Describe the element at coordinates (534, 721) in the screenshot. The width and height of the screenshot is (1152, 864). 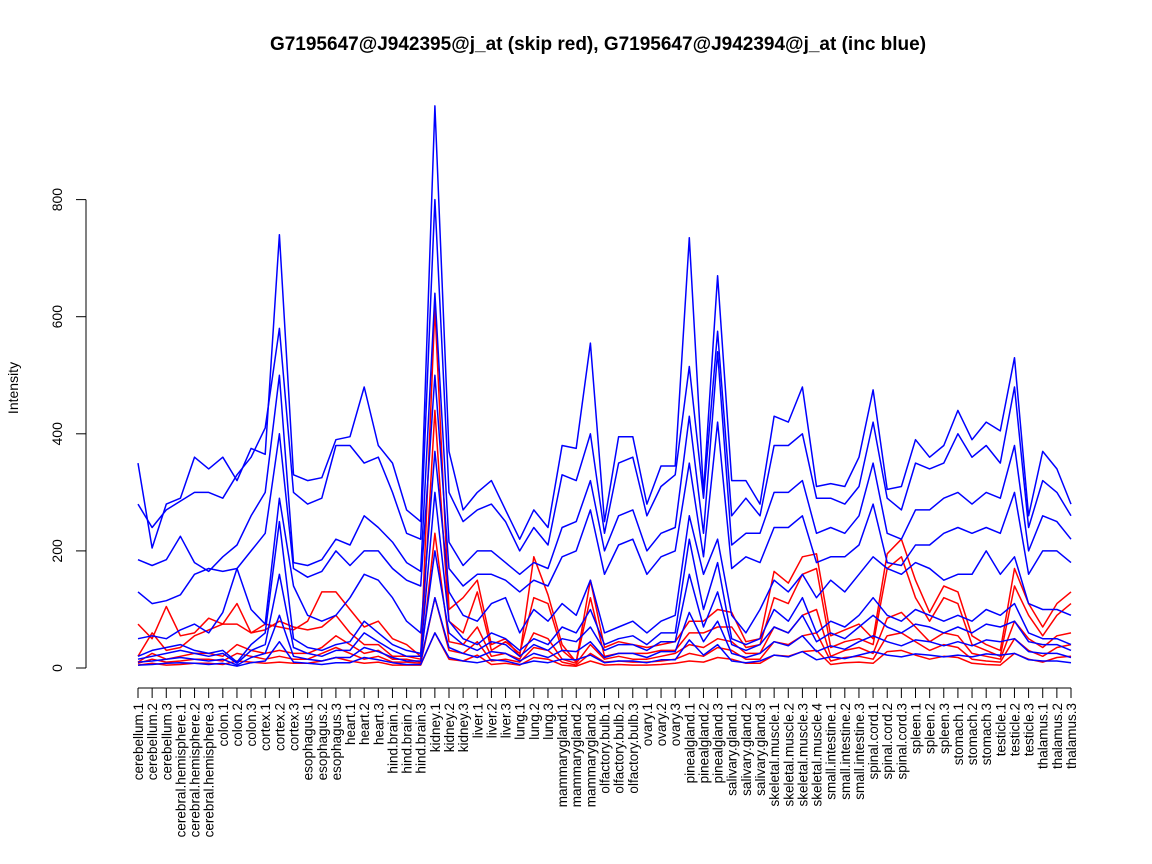
I see `x-tick-label: lung.2` at that location.